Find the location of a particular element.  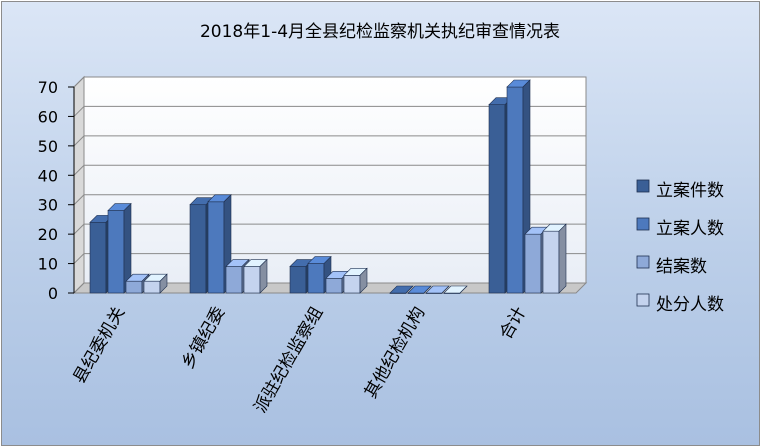

legend-item: 结案数 is located at coordinates (671, 266).